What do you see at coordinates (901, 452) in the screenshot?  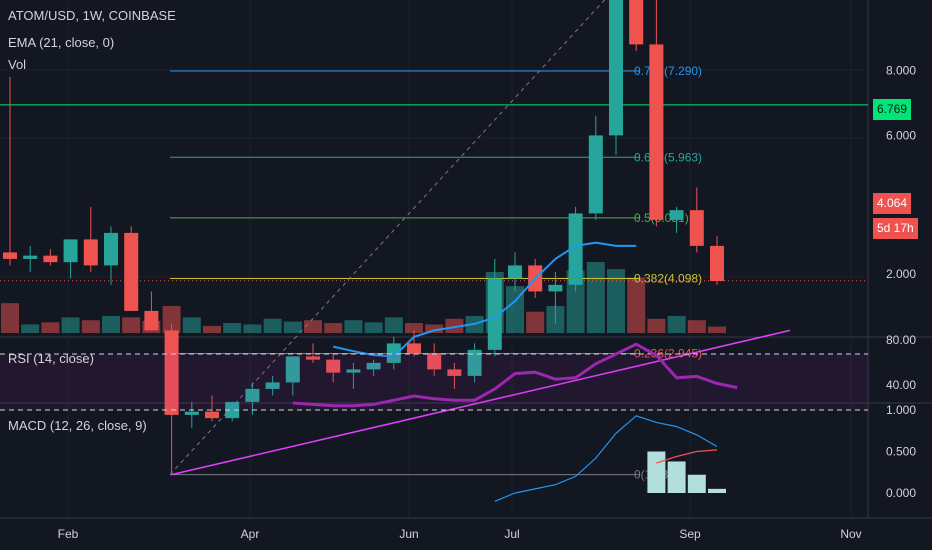 I see `macd-tick-label: 0.500` at bounding box center [901, 452].